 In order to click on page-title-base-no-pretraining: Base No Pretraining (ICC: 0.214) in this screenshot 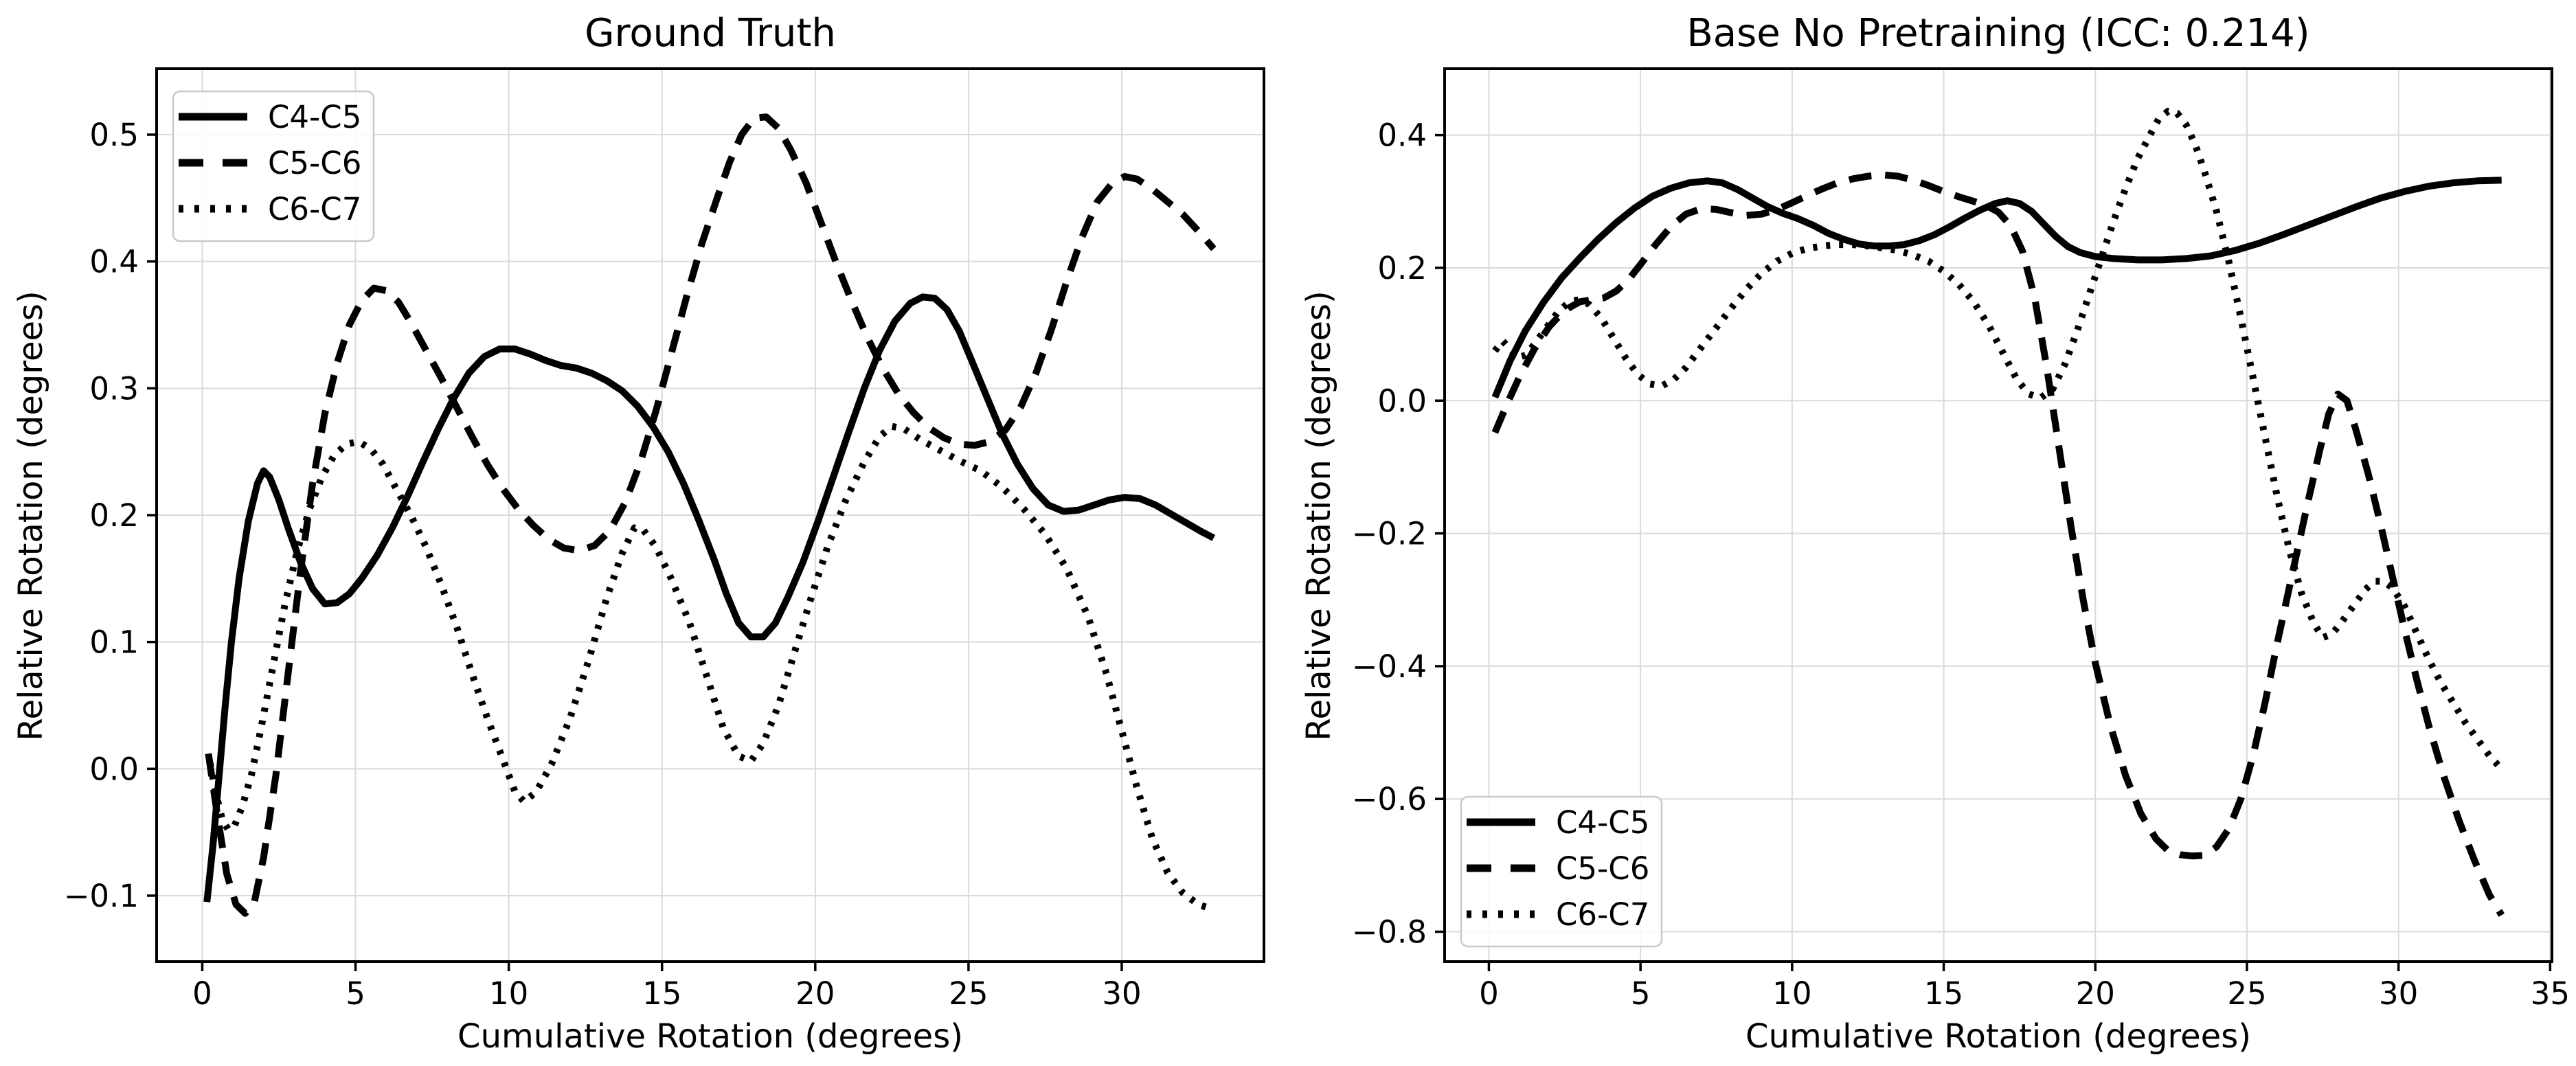, I will do `click(1998, 33)`.